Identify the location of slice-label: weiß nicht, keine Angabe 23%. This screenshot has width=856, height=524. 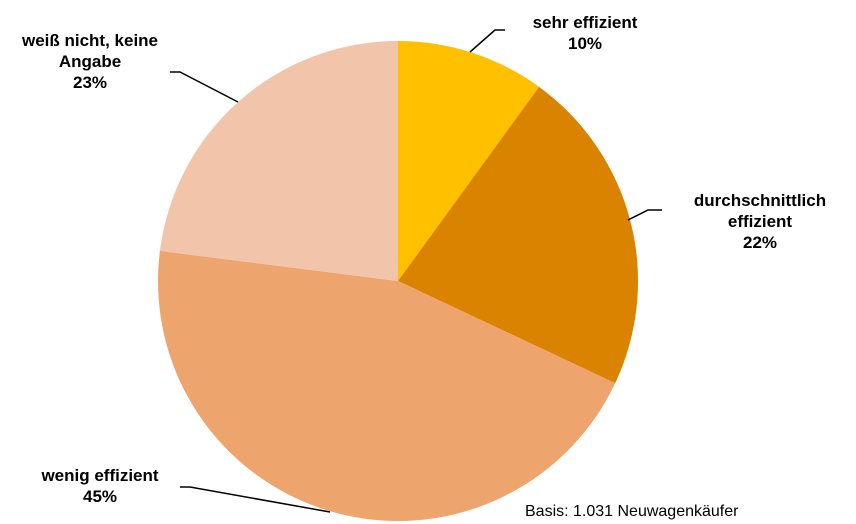
(90, 61).